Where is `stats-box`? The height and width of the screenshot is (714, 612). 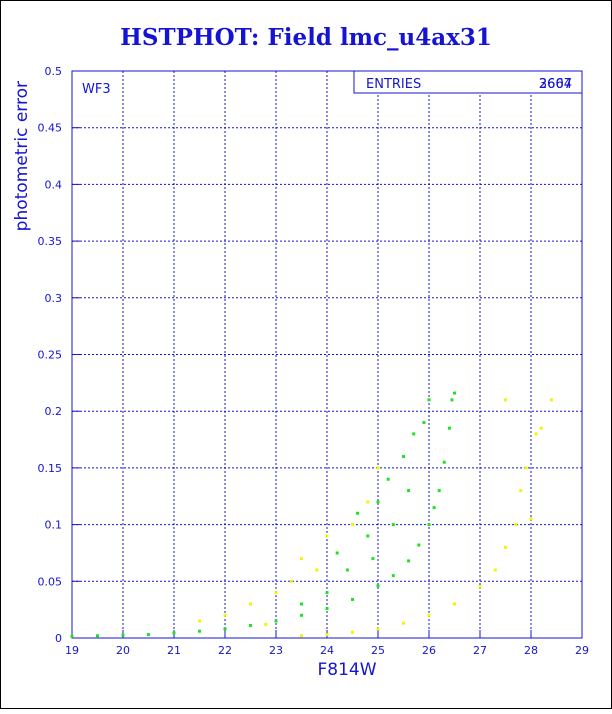 stats-box is located at coordinates (468, 82).